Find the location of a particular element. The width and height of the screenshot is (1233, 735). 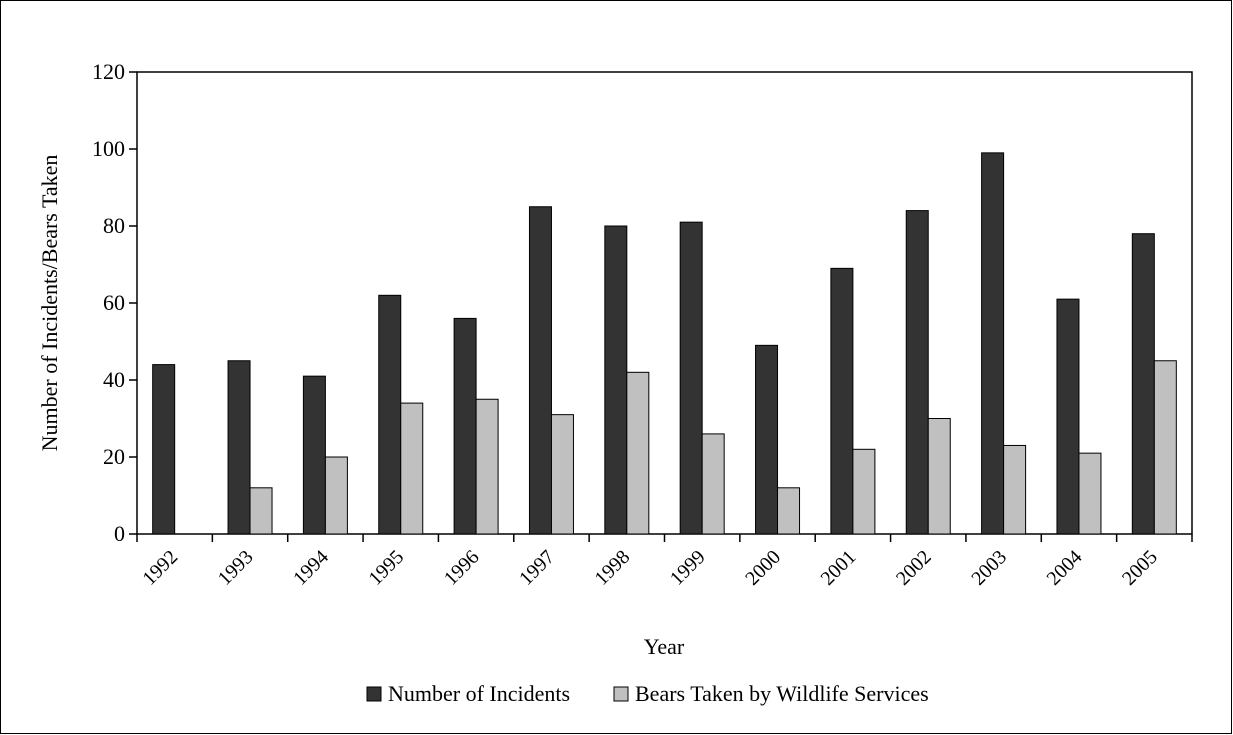

x-tick-label: 1999 is located at coordinates (688, 568).